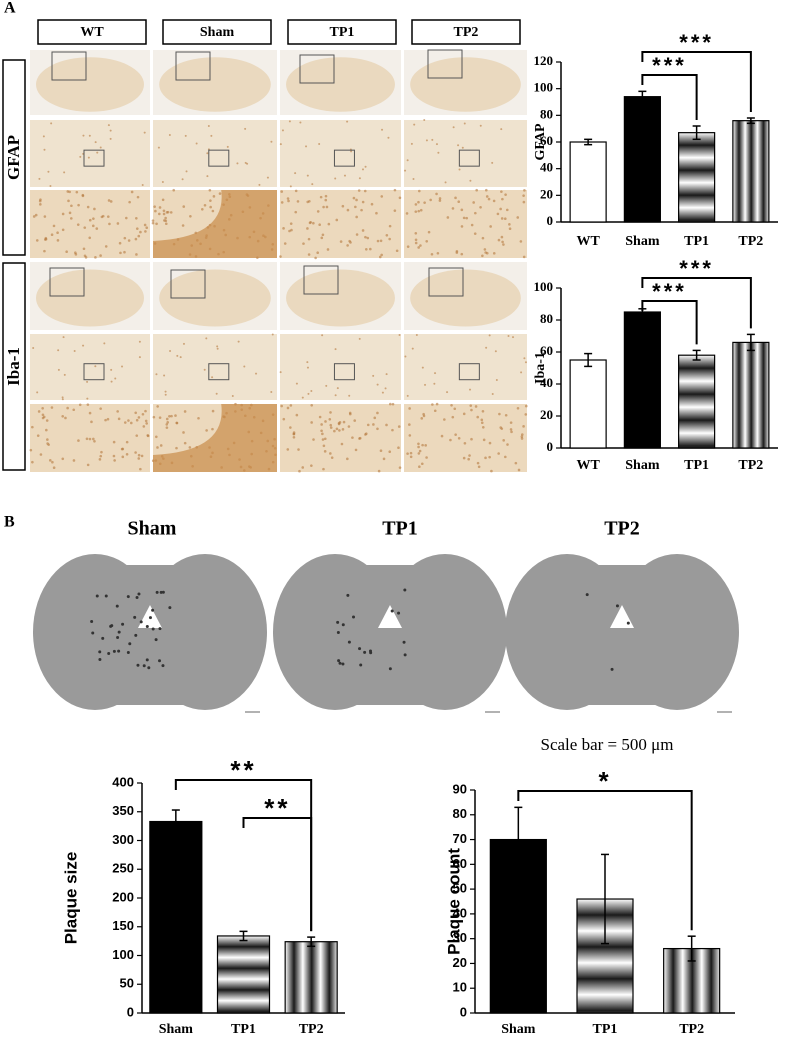 The image size is (787, 1045). What do you see at coordinates (460, 813) in the screenshot?
I see `y-tick-label: 80` at bounding box center [460, 813].